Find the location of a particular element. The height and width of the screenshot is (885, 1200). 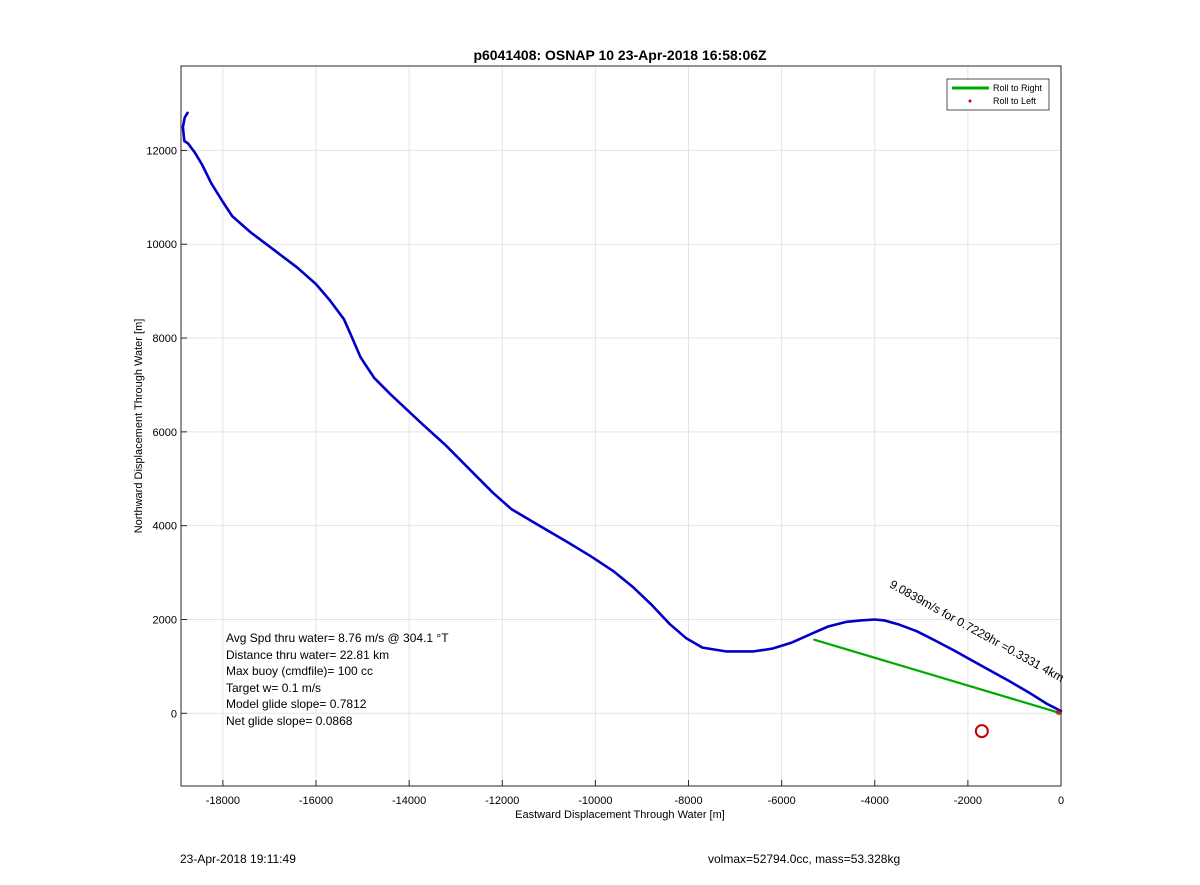

end-point-marker is located at coordinates (1058, 712).